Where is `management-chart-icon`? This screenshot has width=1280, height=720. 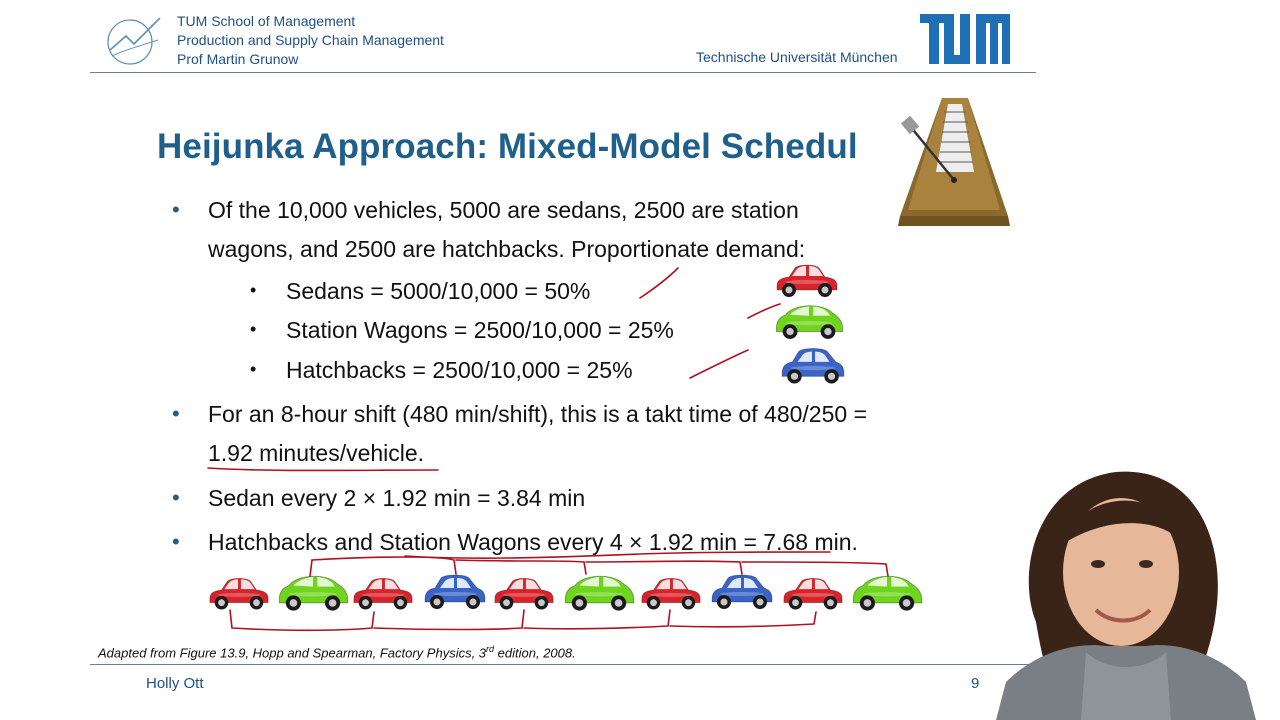 management-chart-icon is located at coordinates (134, 41).